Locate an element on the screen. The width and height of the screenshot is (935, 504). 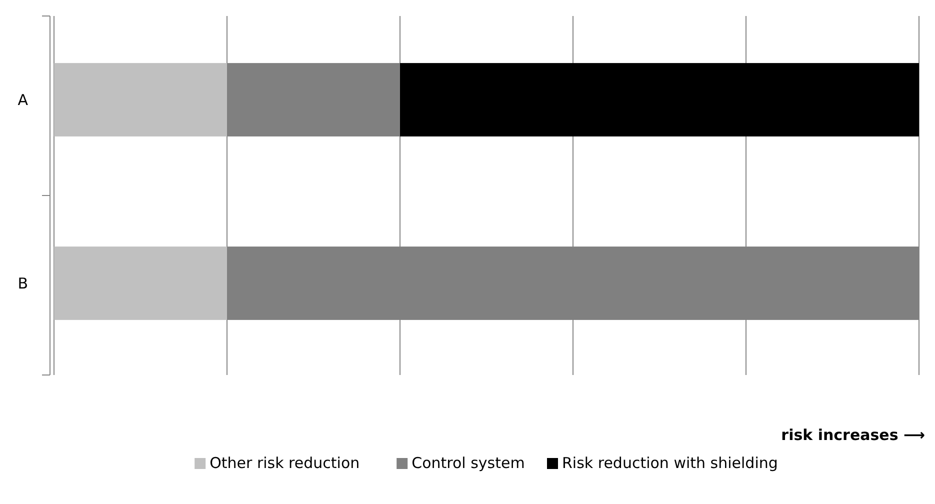
y-tick-label: B is located at coordinates (23, 283).